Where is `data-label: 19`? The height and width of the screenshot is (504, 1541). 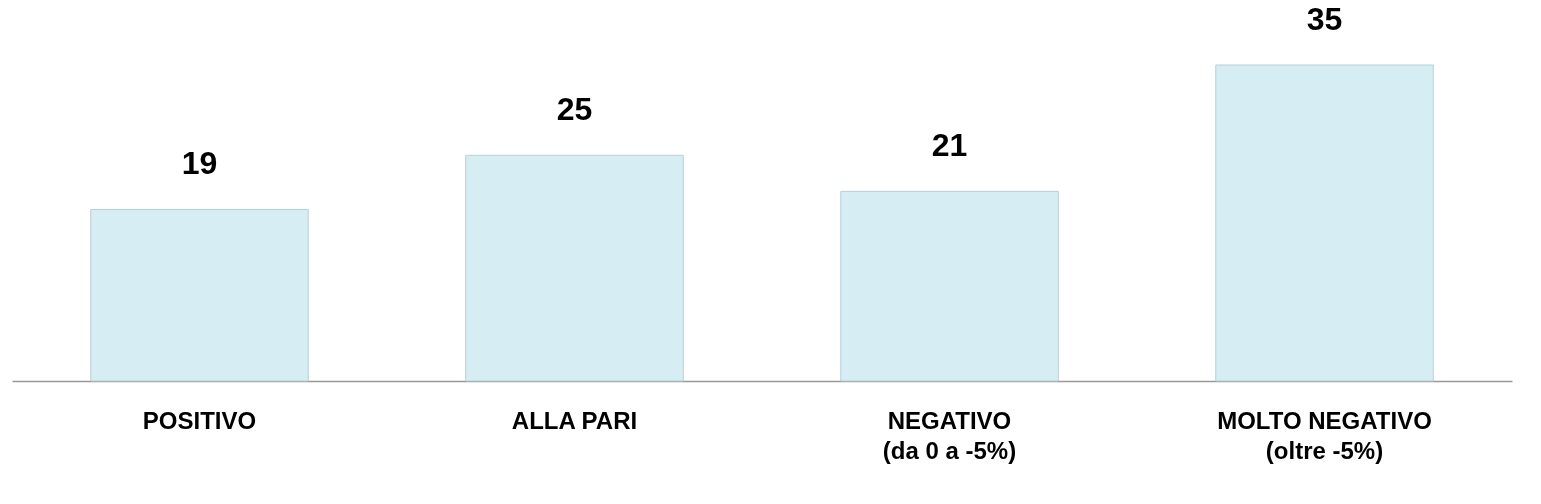 data-label: 19 is located at coordinates (199, 163).